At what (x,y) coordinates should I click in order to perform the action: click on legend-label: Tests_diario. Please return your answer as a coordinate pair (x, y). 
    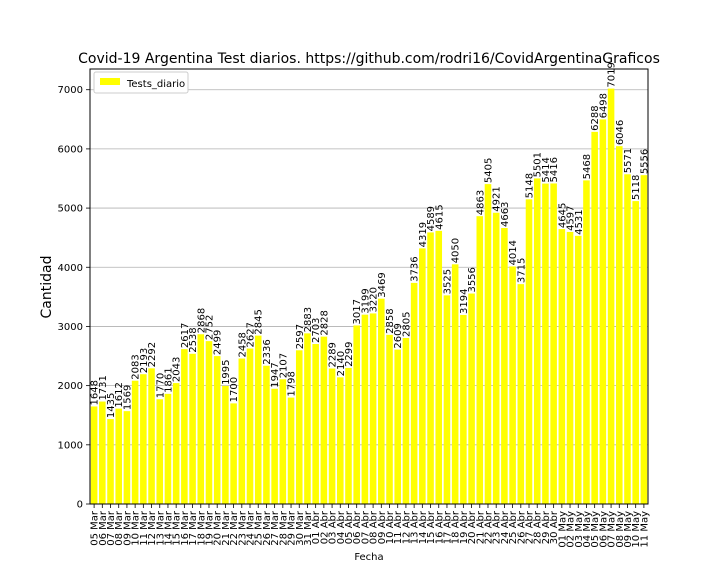
    Looking at the image, I should click on (155, 84).